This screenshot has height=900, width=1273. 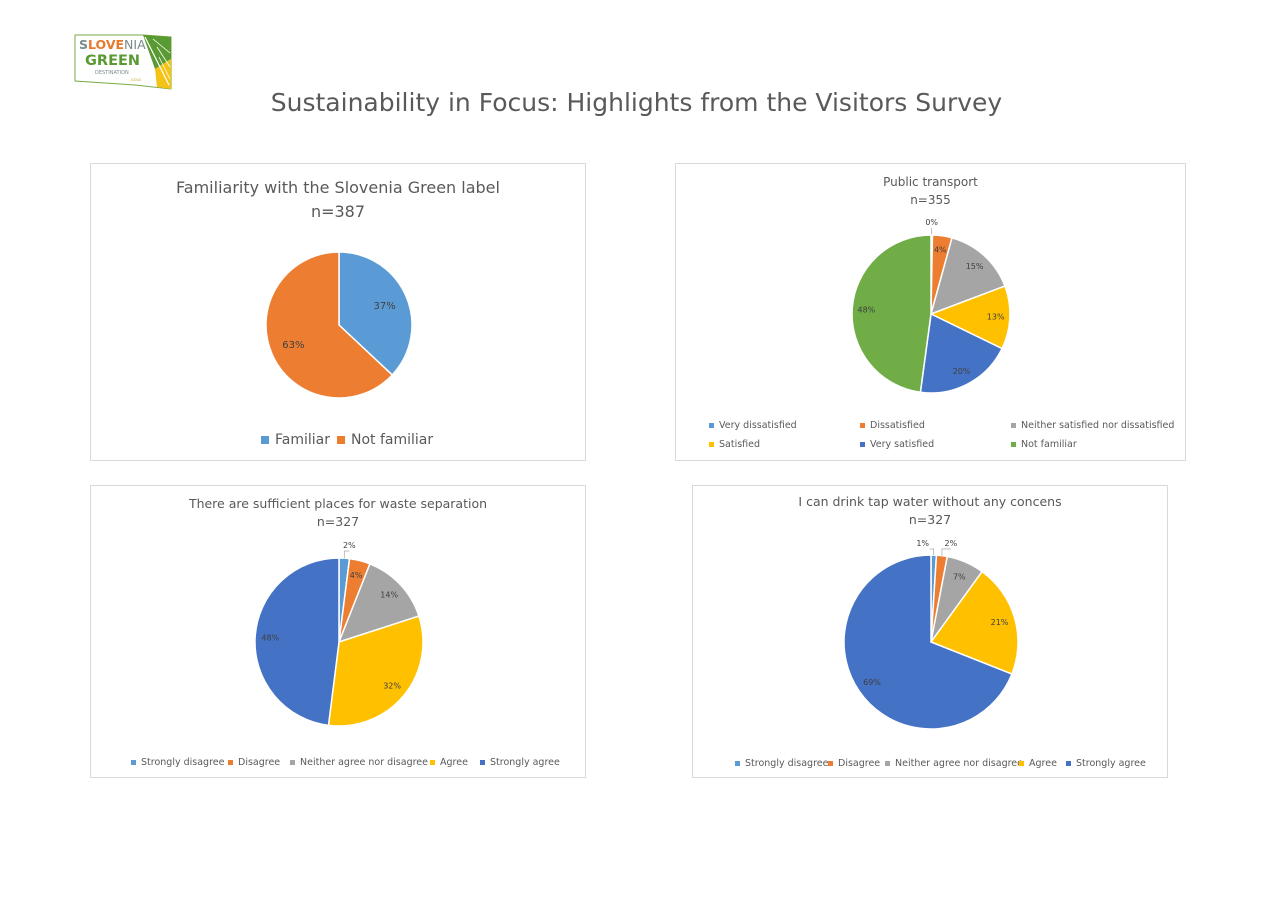 I want to click on legend-item-dissatisfied: Dissatisfied, so click(x=892, y=425).